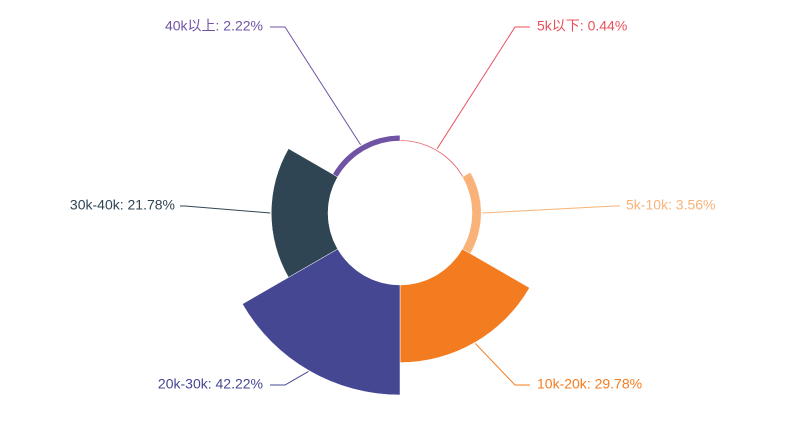 The image size is (799, 423). I want to click on slice-label-20k-30k: 20k-30k: 42.22%, so click(210, 384).